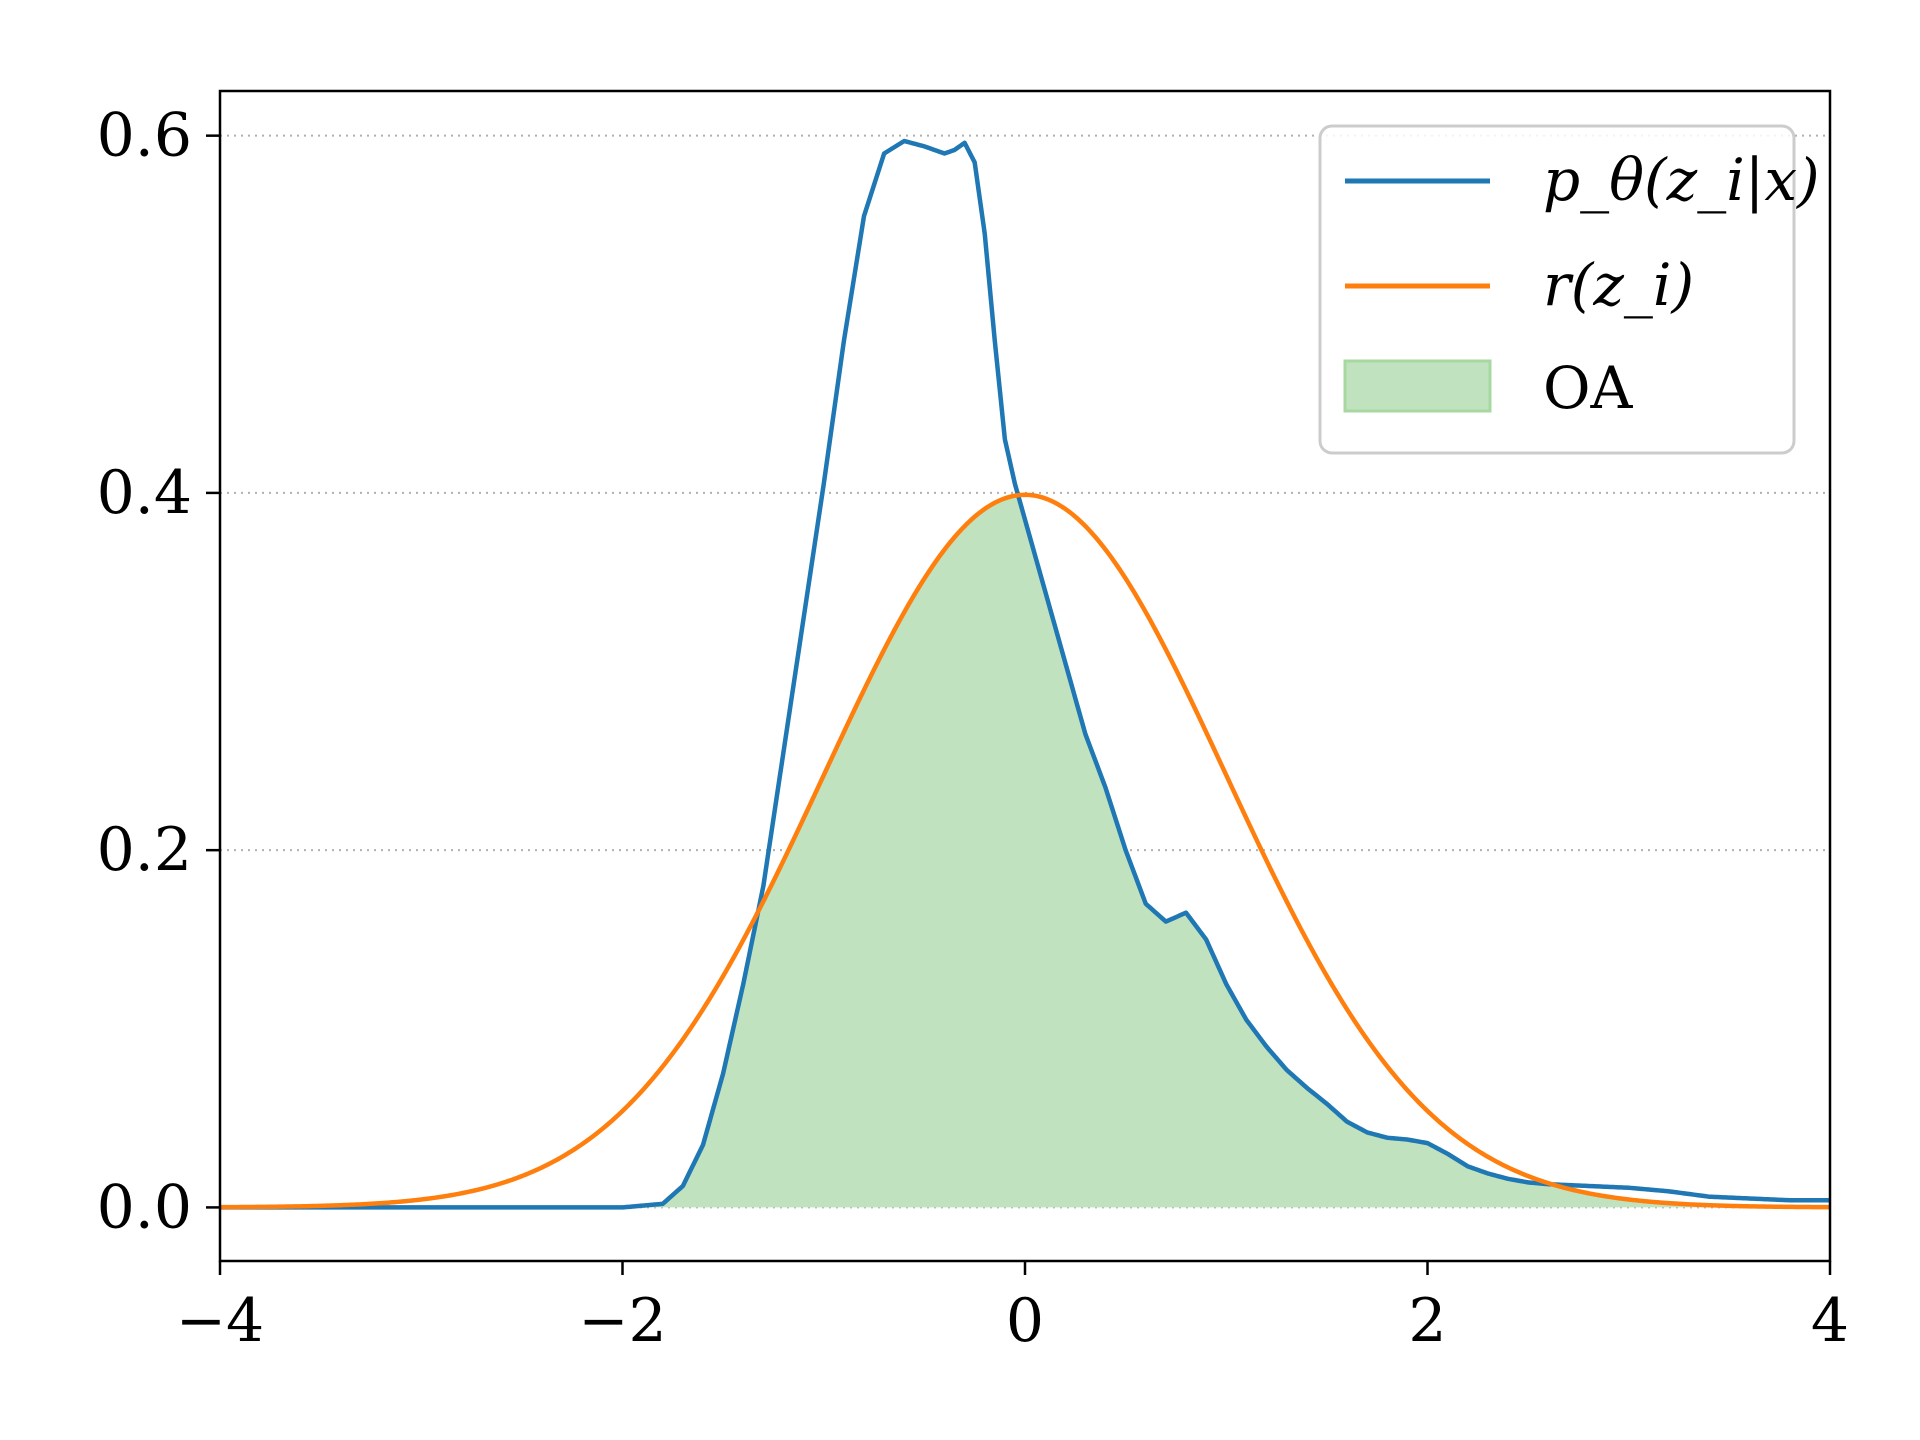 The width and height of the screenshot is (1920, 1440). Describe the element at coordinates (144, 493) in the screenshot. I see `y-tick-label-2: 0.4` at that location.